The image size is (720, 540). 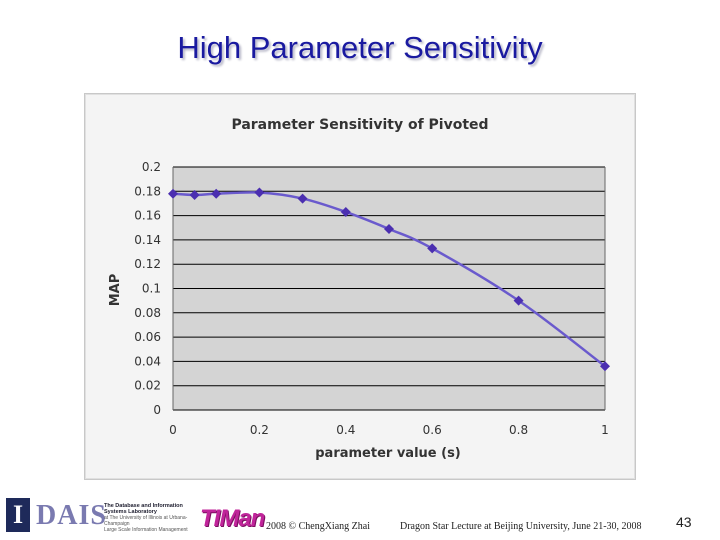 I want to click on y-tick-label: 0.16, so click(x=147, y=216).